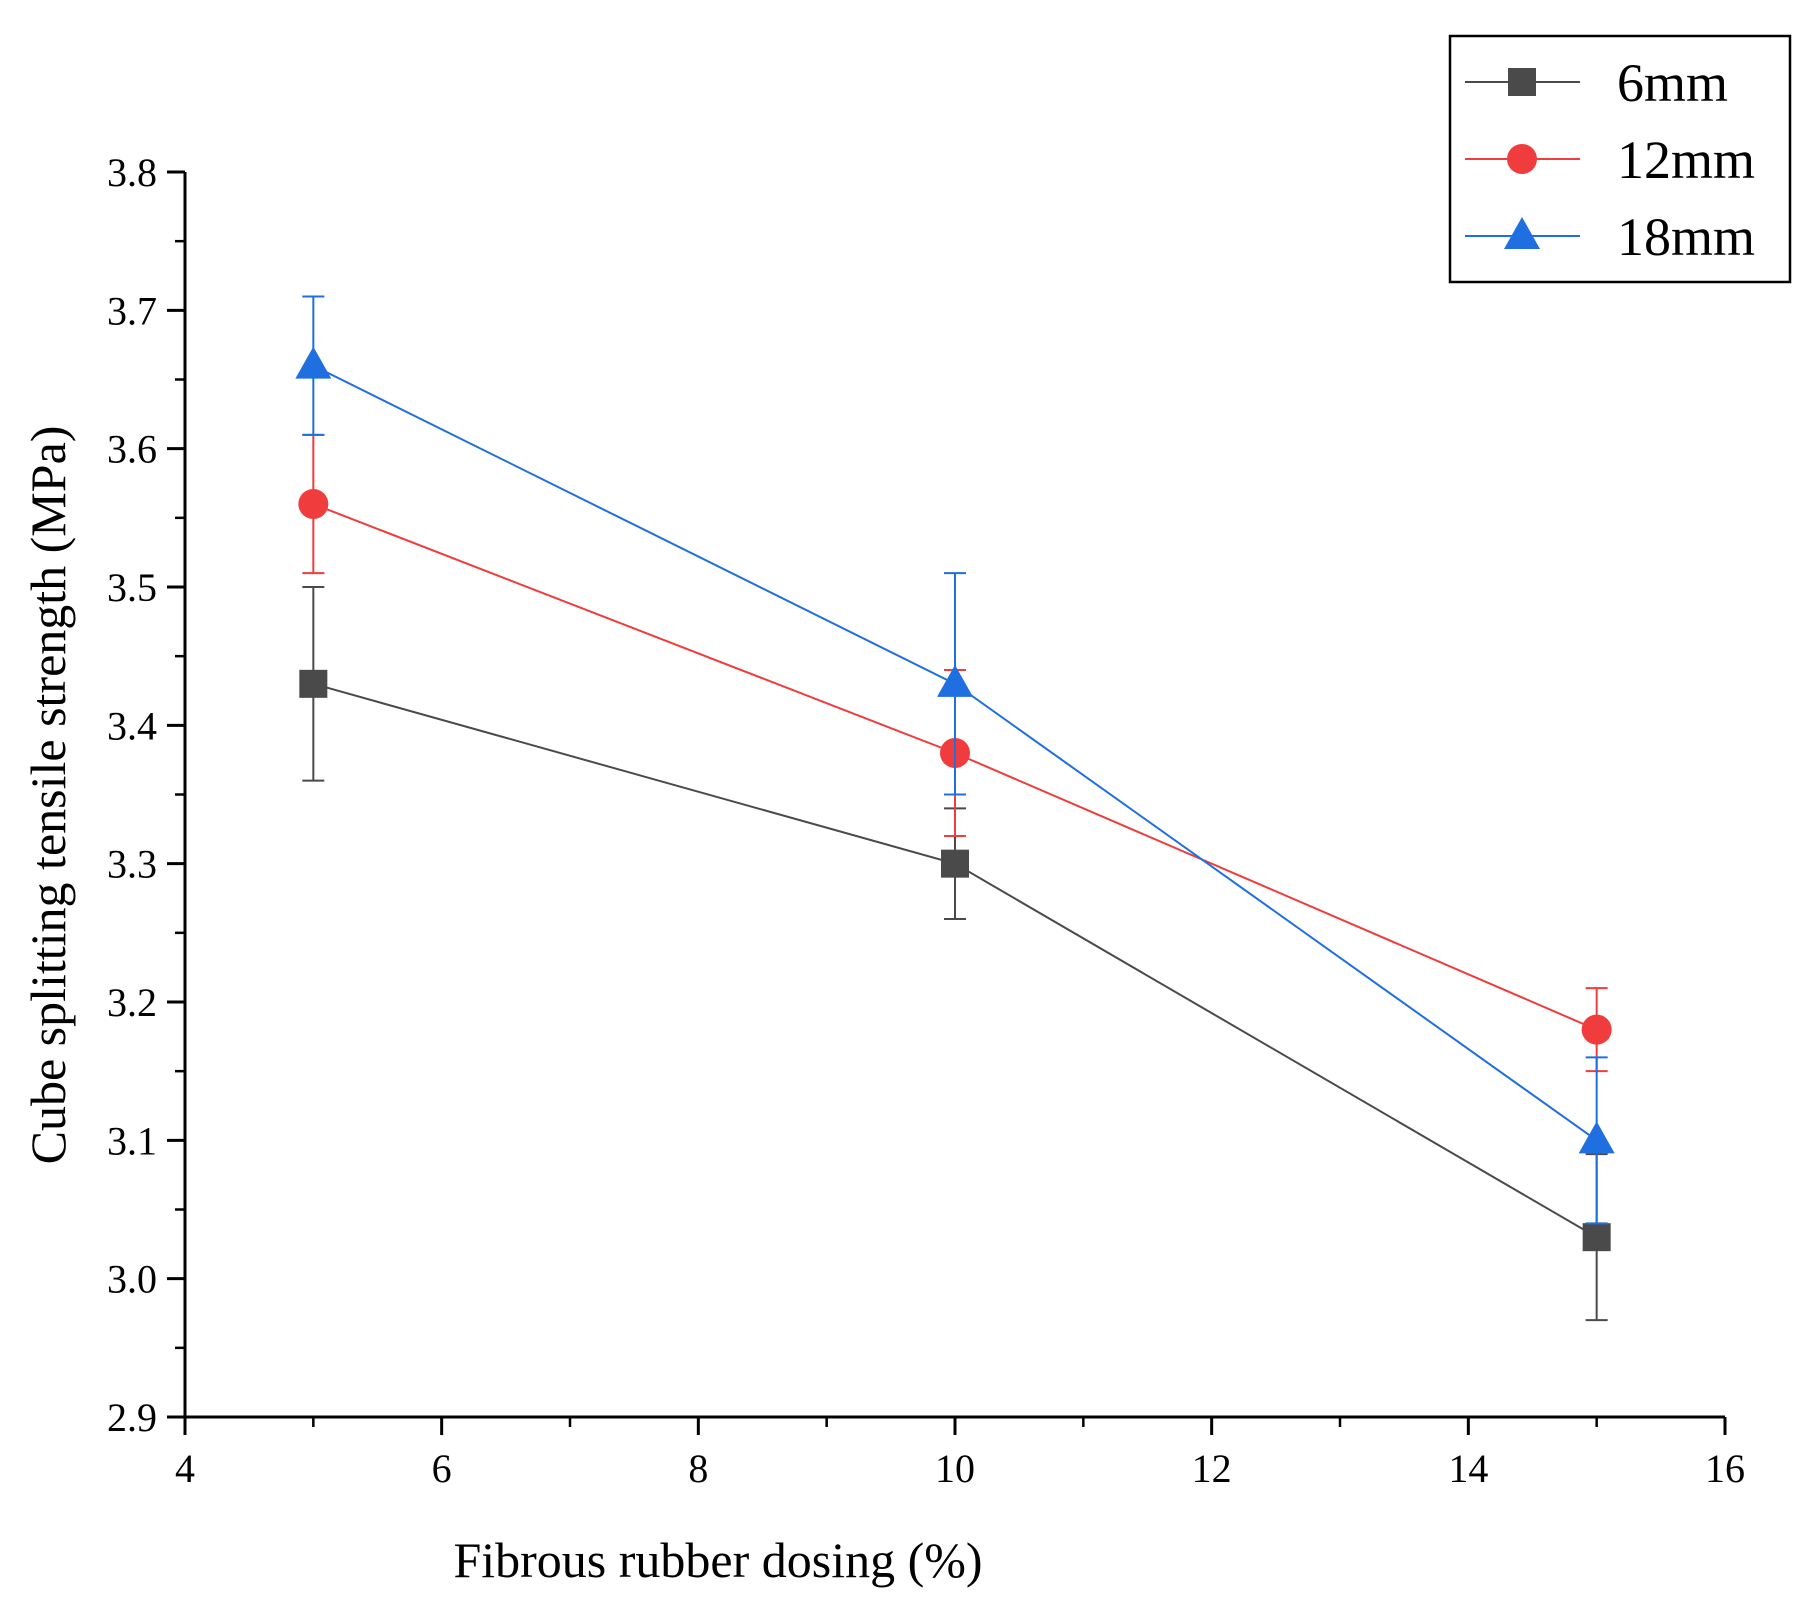 The height and width of the screenshot is (1603, 1814). I want to click on x-tick-label: 12, so click(1212, 1468).